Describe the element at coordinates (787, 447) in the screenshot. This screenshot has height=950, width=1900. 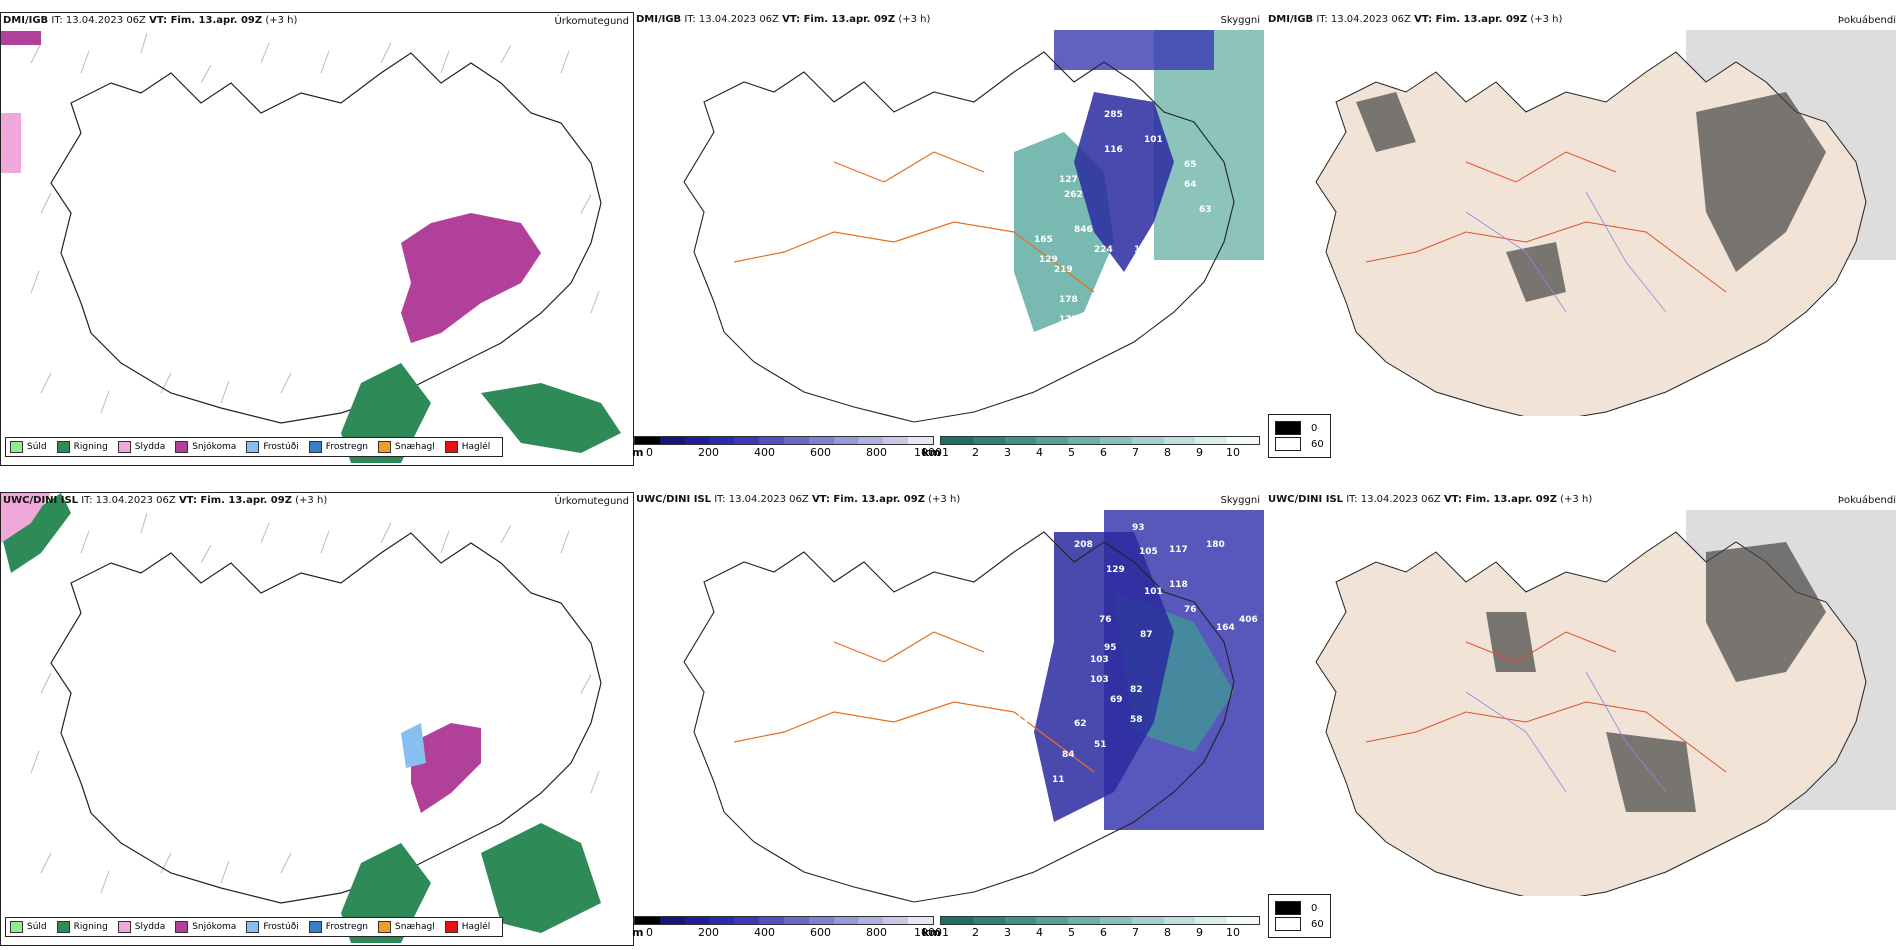
I see `visibility-colorbar-m-top: m 0 200 400 600 800 1000` at that location.